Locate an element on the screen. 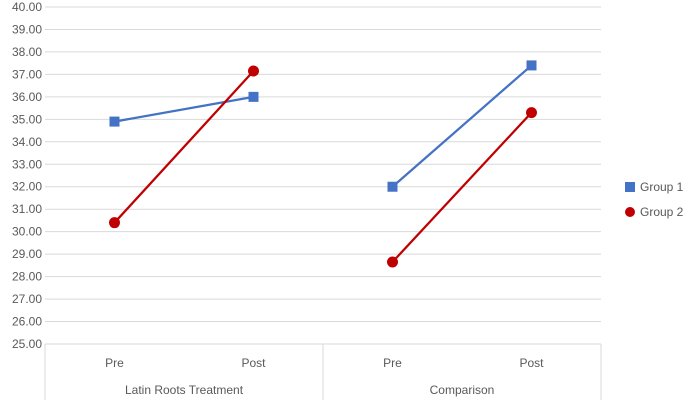  y-tick-label: 38.00 is located at coordinates (27, 52).